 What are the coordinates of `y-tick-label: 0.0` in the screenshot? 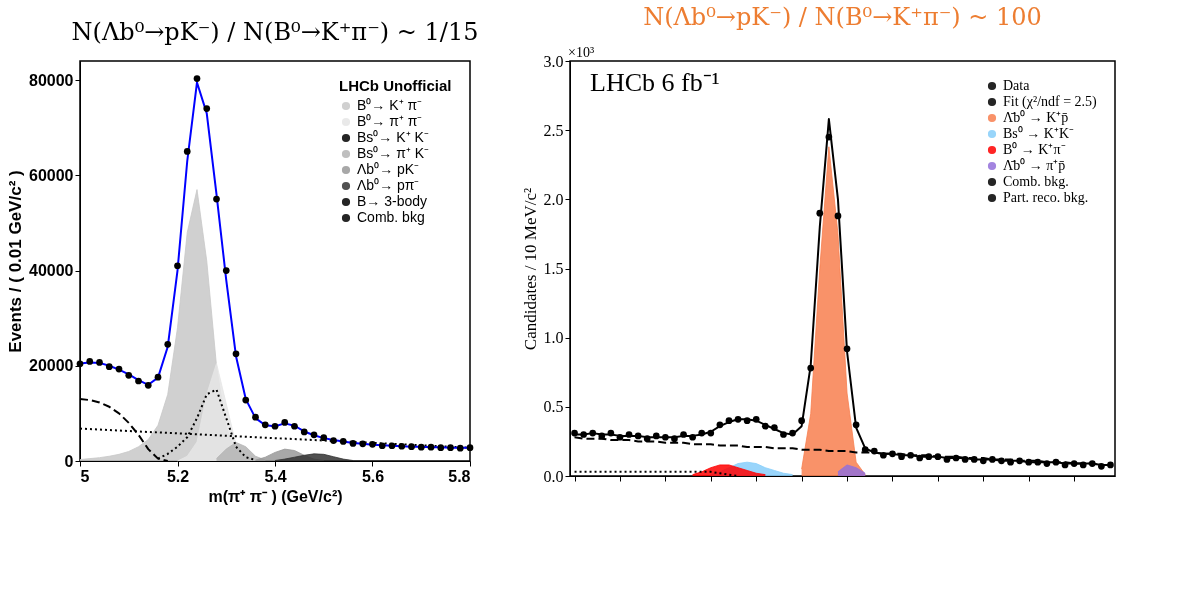 It's located at (553, 476).